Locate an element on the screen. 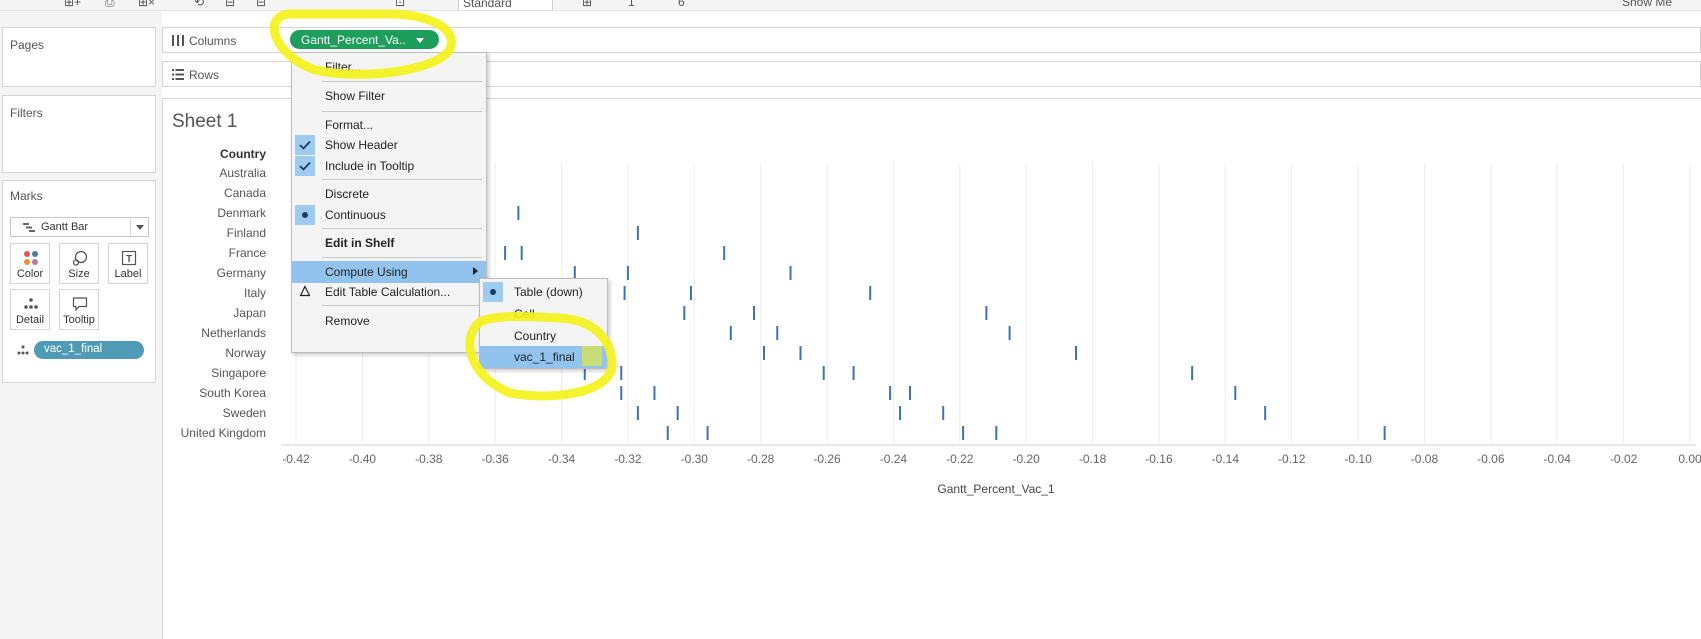 The height and width of the screenshot is (639, 1701). label-button: T Label is located at coordinates (128, 263).